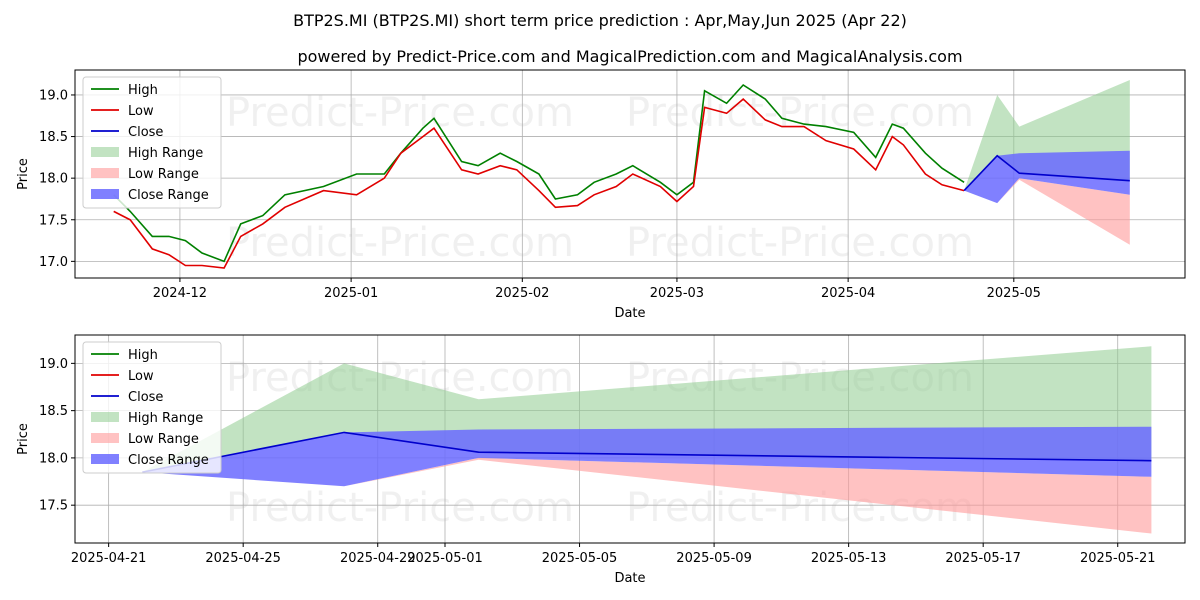 The image size is (1200, 600). What do you see at coordinates (848, 293) in the screenshot?
I see `x-tick-label: 2025-04` at bounding box center [848, 293].